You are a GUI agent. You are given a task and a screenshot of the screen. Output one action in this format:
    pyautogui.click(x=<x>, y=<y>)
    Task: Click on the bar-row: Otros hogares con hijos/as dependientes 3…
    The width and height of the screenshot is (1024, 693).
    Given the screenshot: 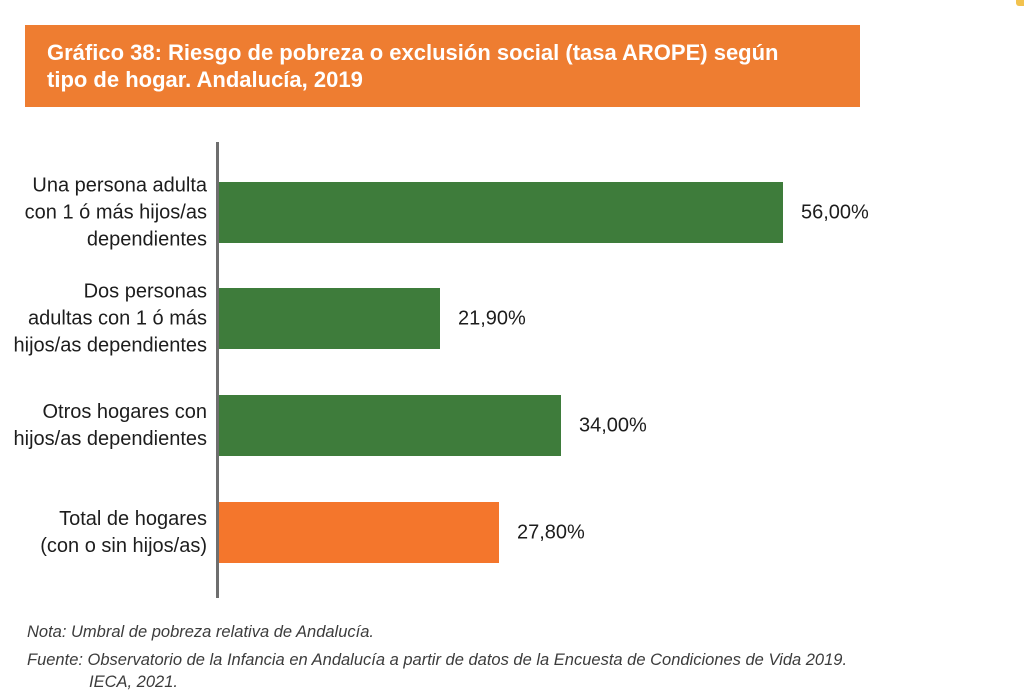 What is the action you would take?
    pyautogui.click(x=512, y=425)
    